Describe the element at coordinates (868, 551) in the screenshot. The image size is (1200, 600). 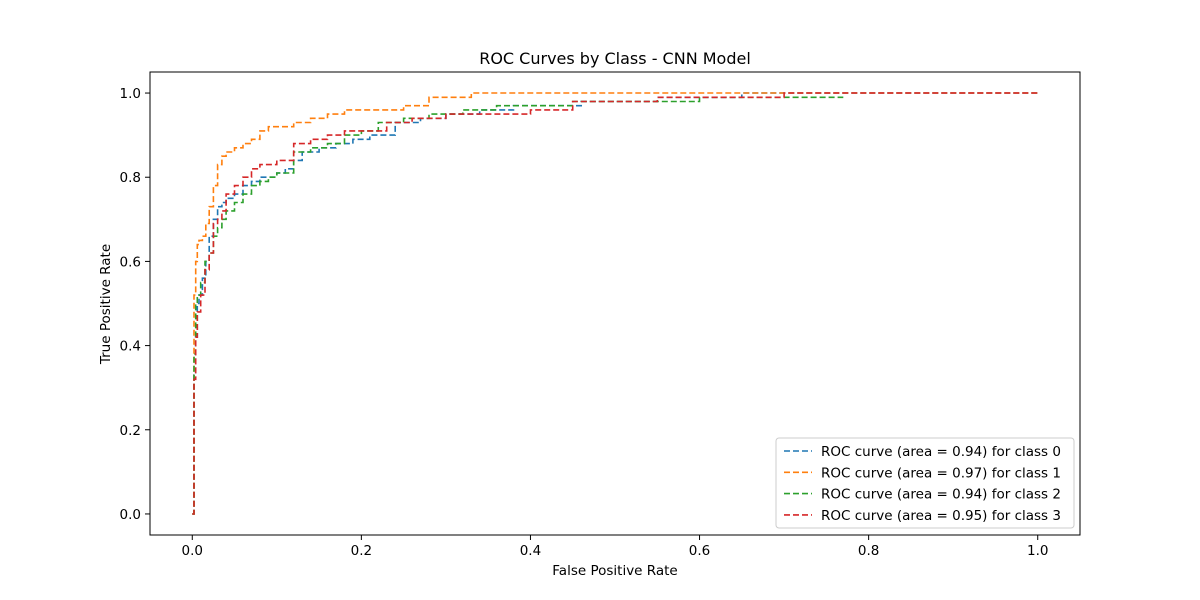
I see `x-tick-label: 0.8` at that location.